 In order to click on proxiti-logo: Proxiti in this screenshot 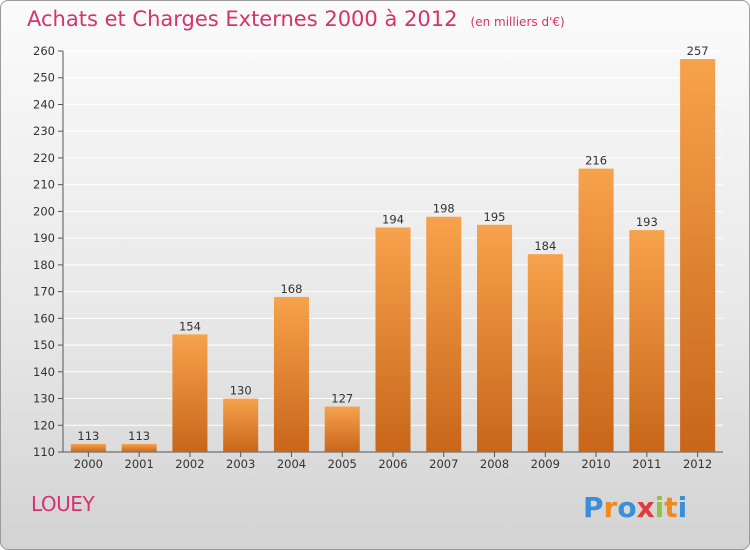, I will do `click(638, 509)`.